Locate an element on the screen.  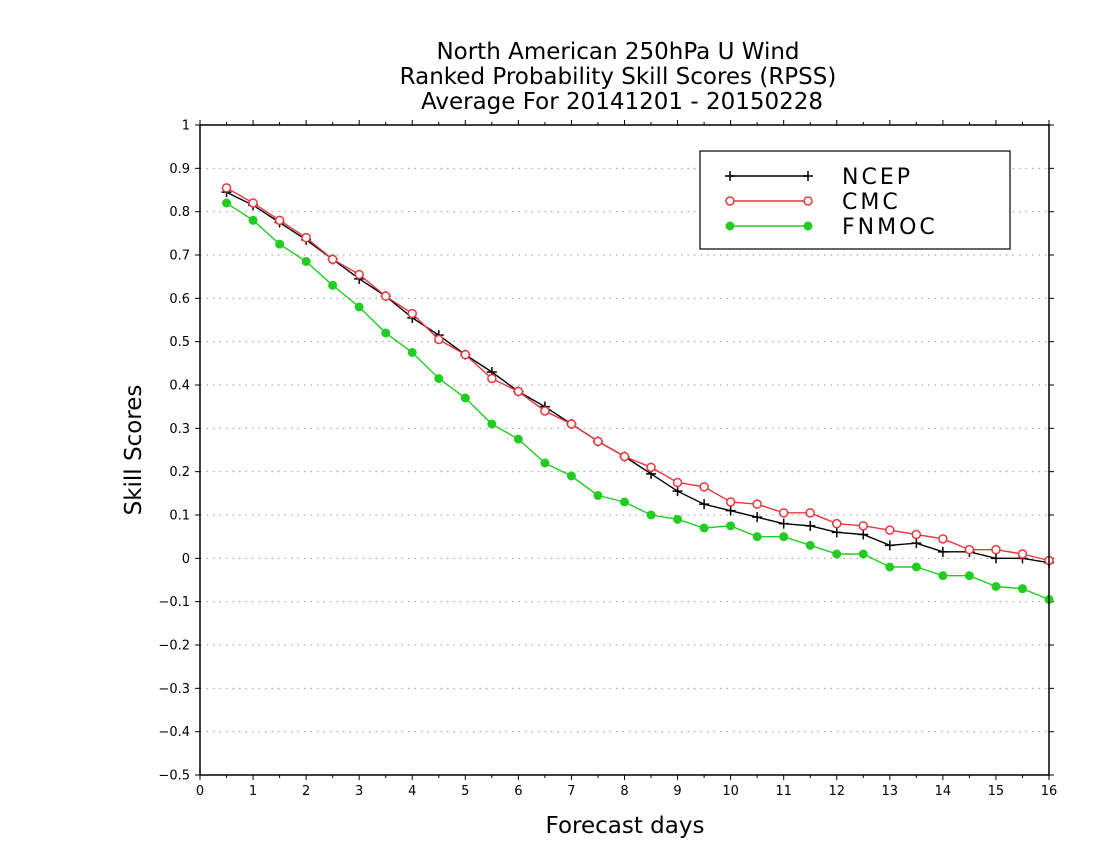
x-tick-label: 8 is located at coordinates (624, 791).